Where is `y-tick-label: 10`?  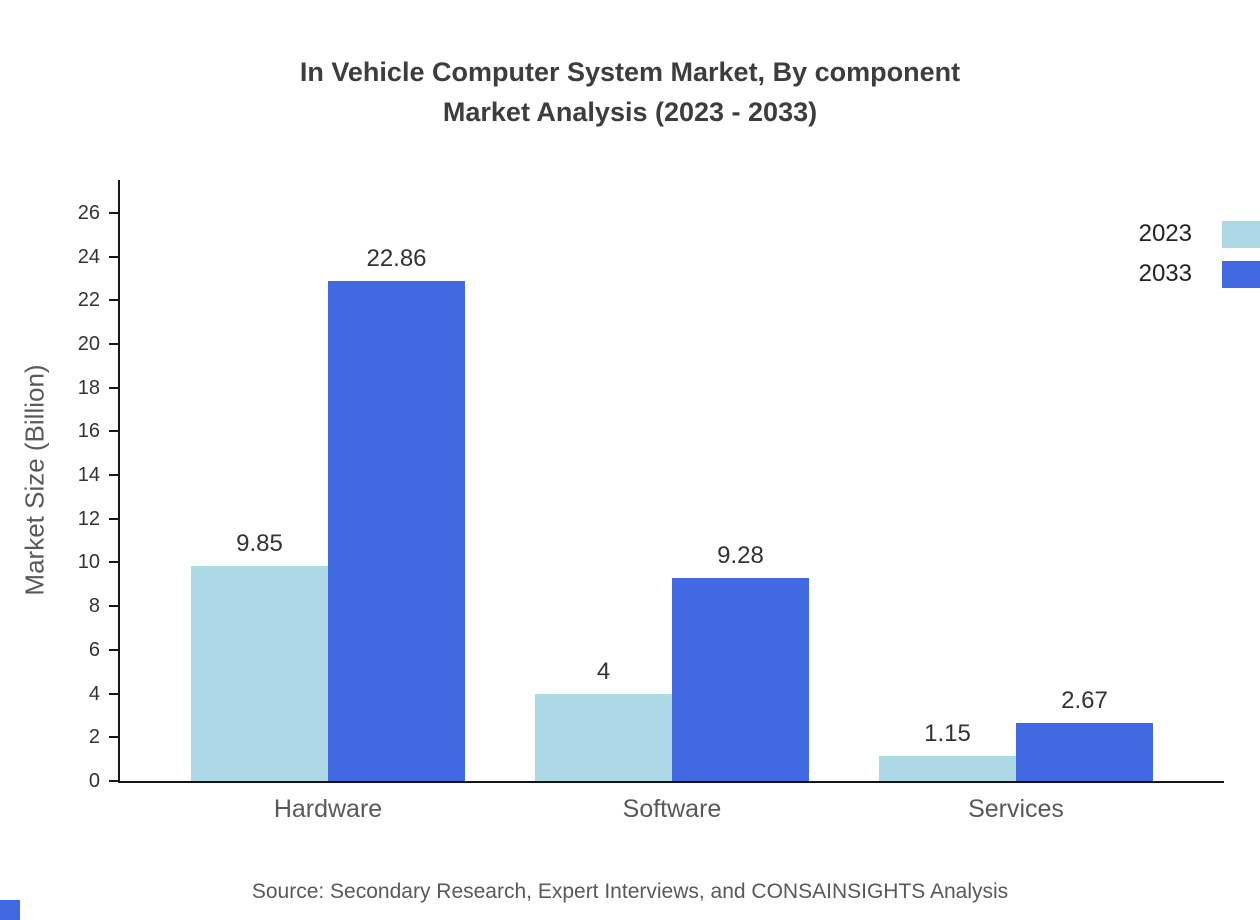 y-tick-label: 10 is located at coordinates (88, 562).